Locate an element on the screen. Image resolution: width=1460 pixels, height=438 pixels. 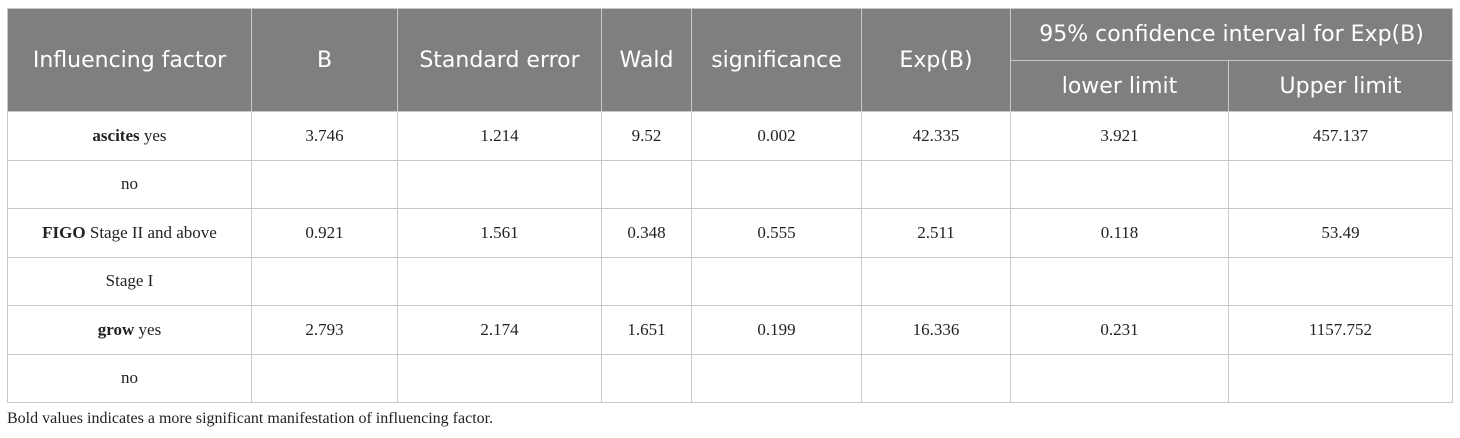
value-cell: 1.561 is located at coordinates (499, 233).